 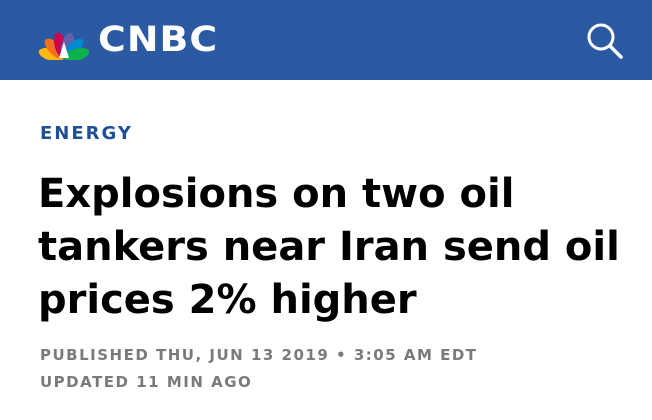 I want to click on headline-line: prices 2% higher, so click(x=227, y=300).